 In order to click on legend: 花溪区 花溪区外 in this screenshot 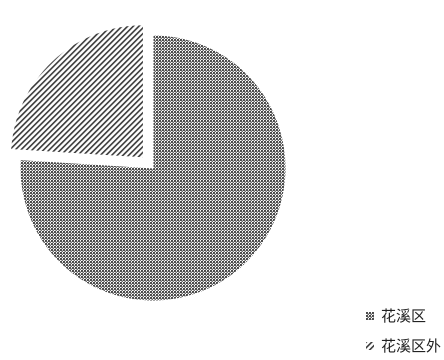, I will do `click(403, 331)`.